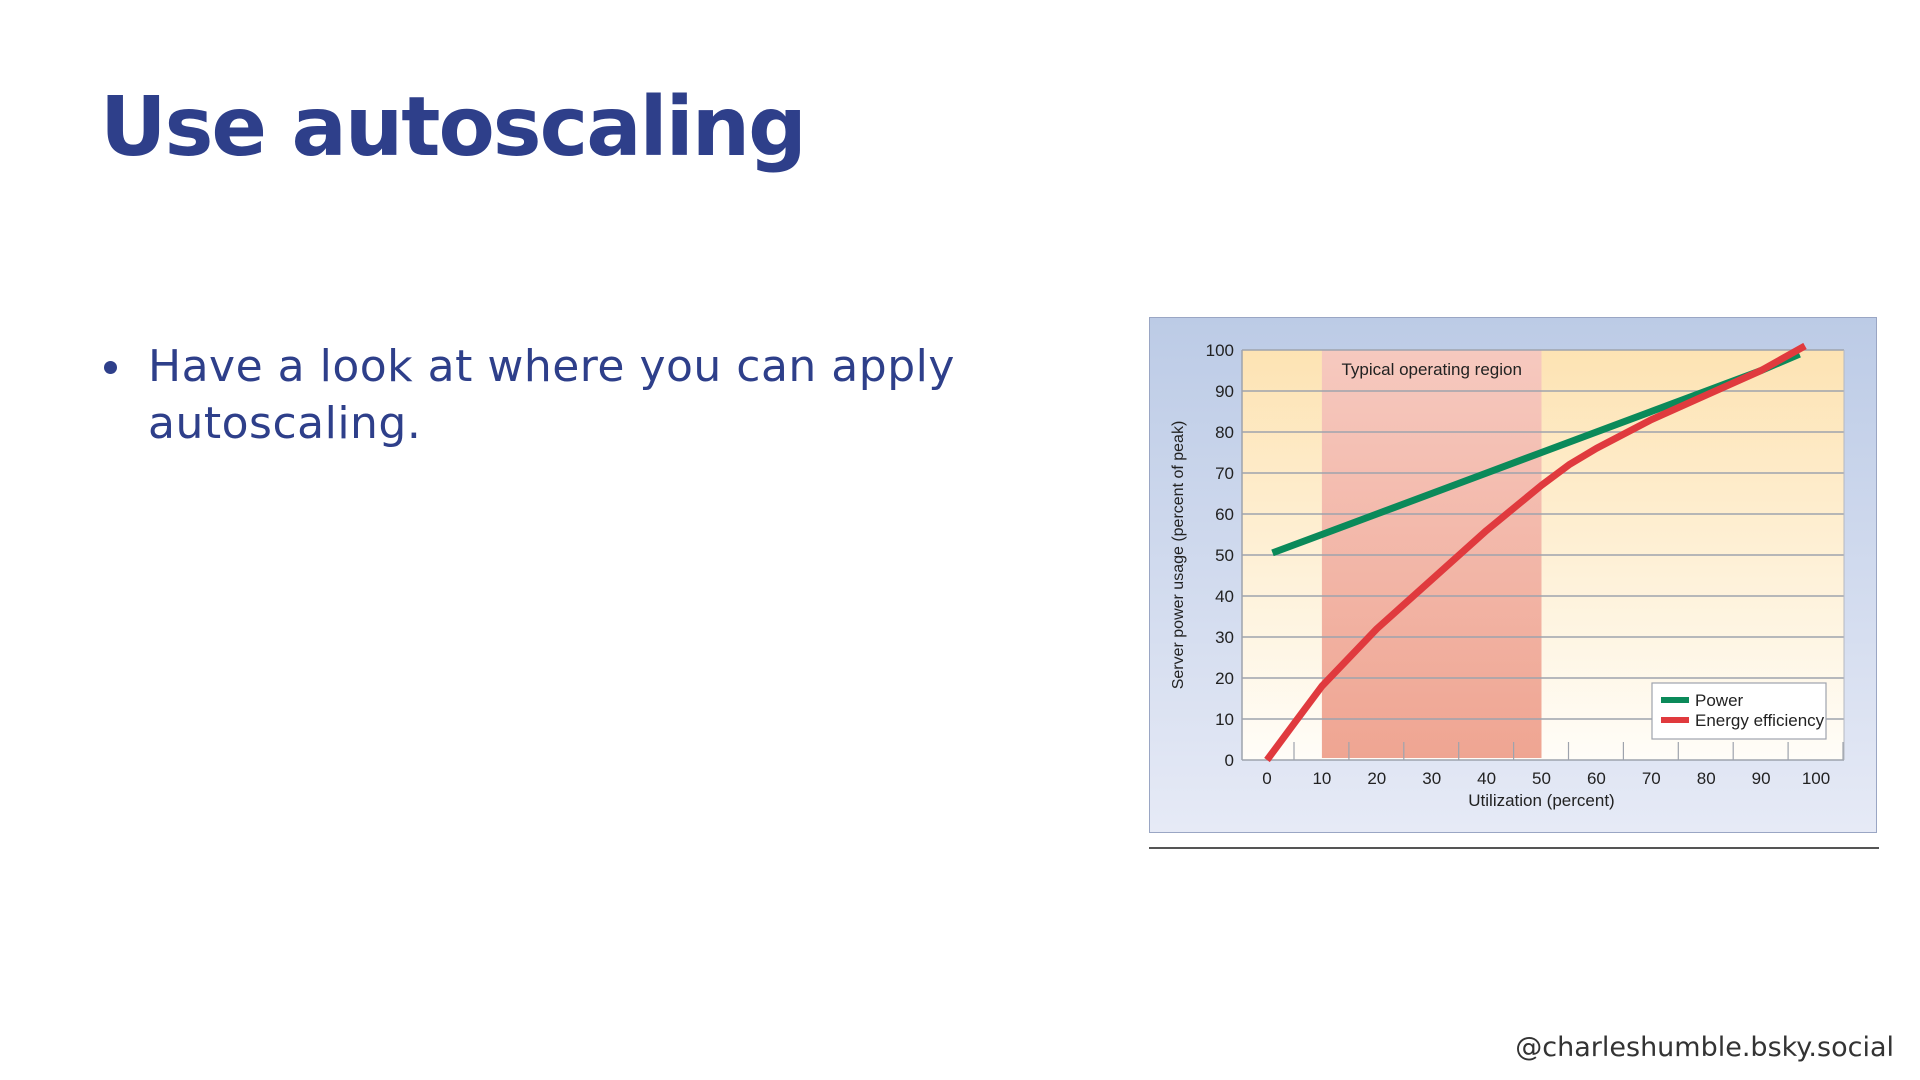  I want to click on x-tick-label: 80, so click(1706, 778).